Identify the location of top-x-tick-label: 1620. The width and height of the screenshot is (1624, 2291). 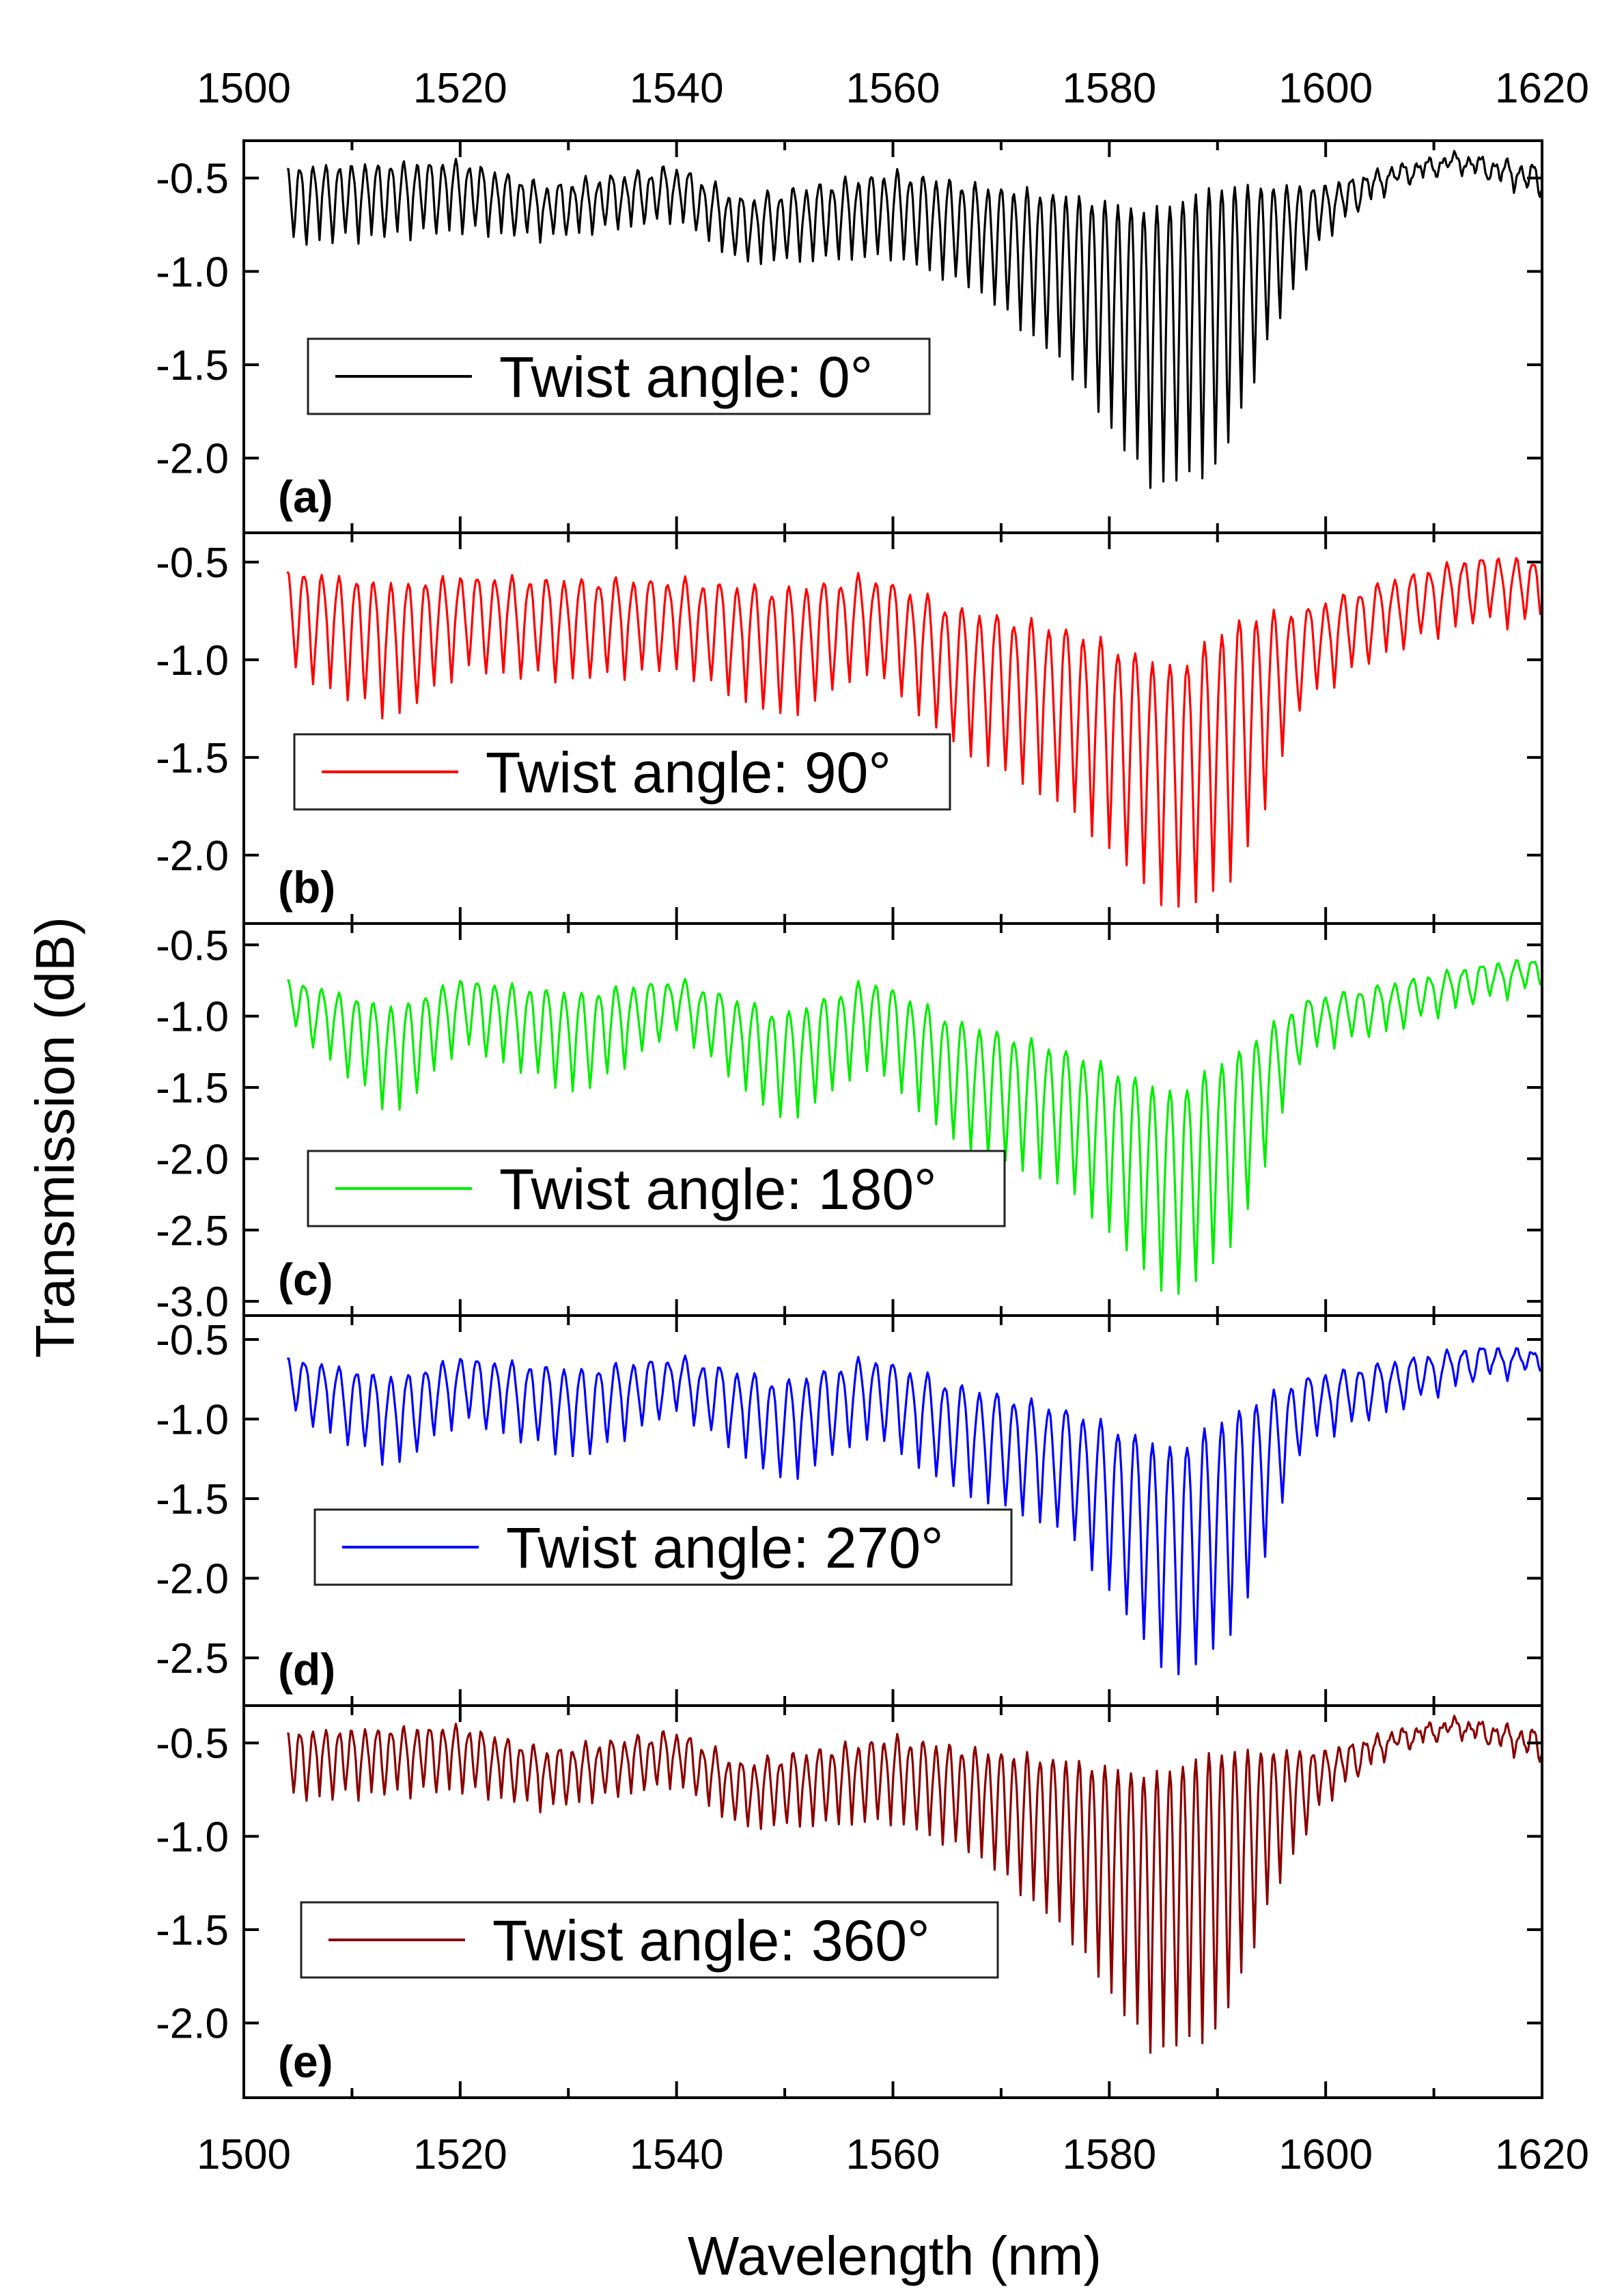
(1542, 89).